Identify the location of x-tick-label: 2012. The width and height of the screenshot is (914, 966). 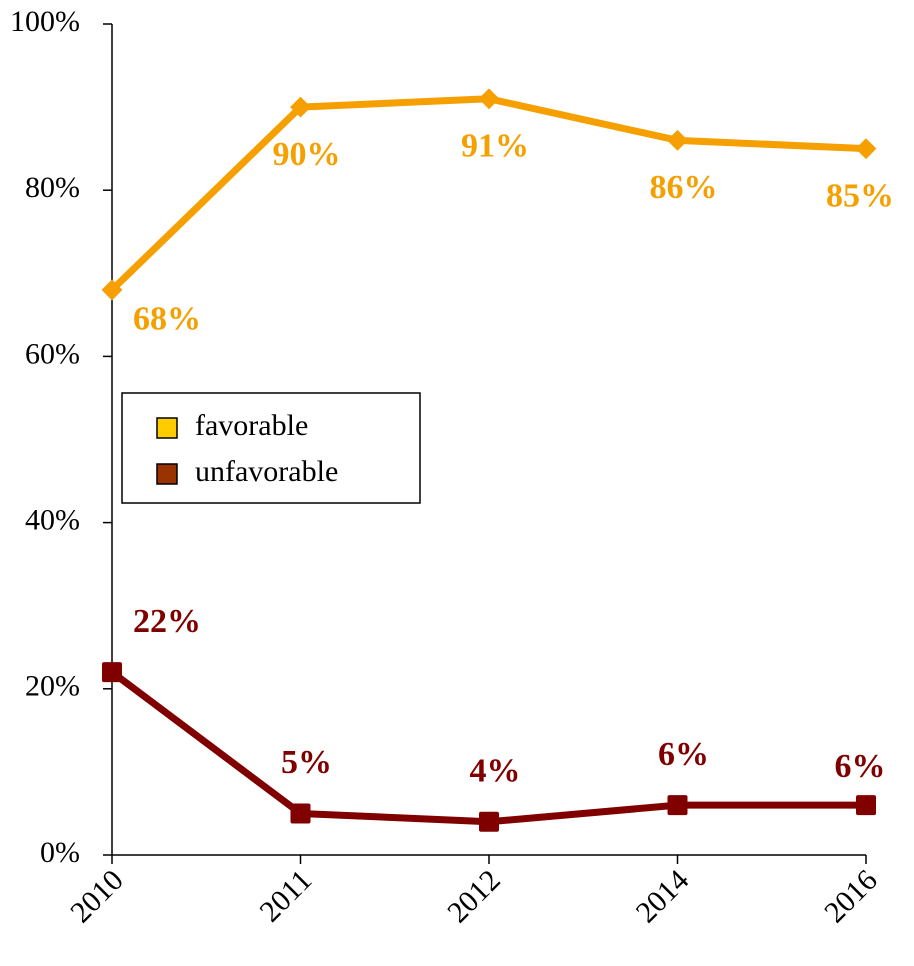
(474, 896).